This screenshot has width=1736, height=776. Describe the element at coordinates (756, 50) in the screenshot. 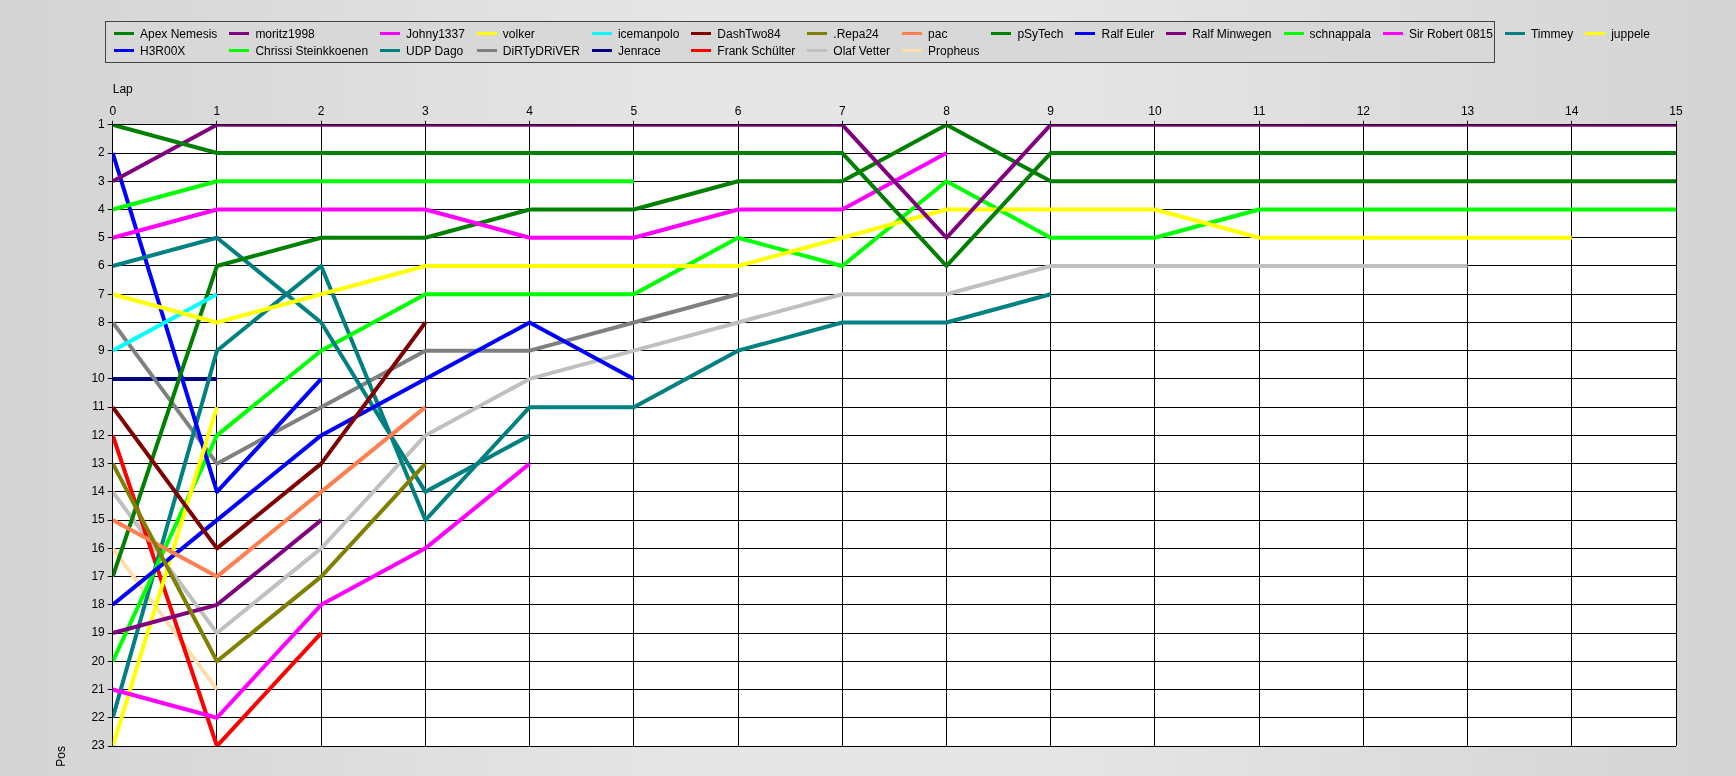

I see `legend-label: Frank Schülter` at that location.